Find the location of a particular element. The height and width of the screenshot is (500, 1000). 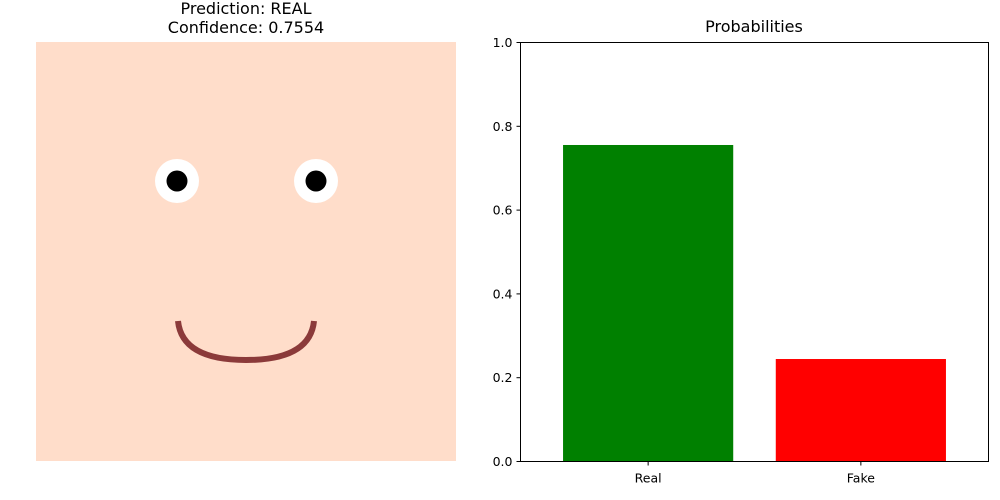

smile-mouth is located at coordinates (246, 342).